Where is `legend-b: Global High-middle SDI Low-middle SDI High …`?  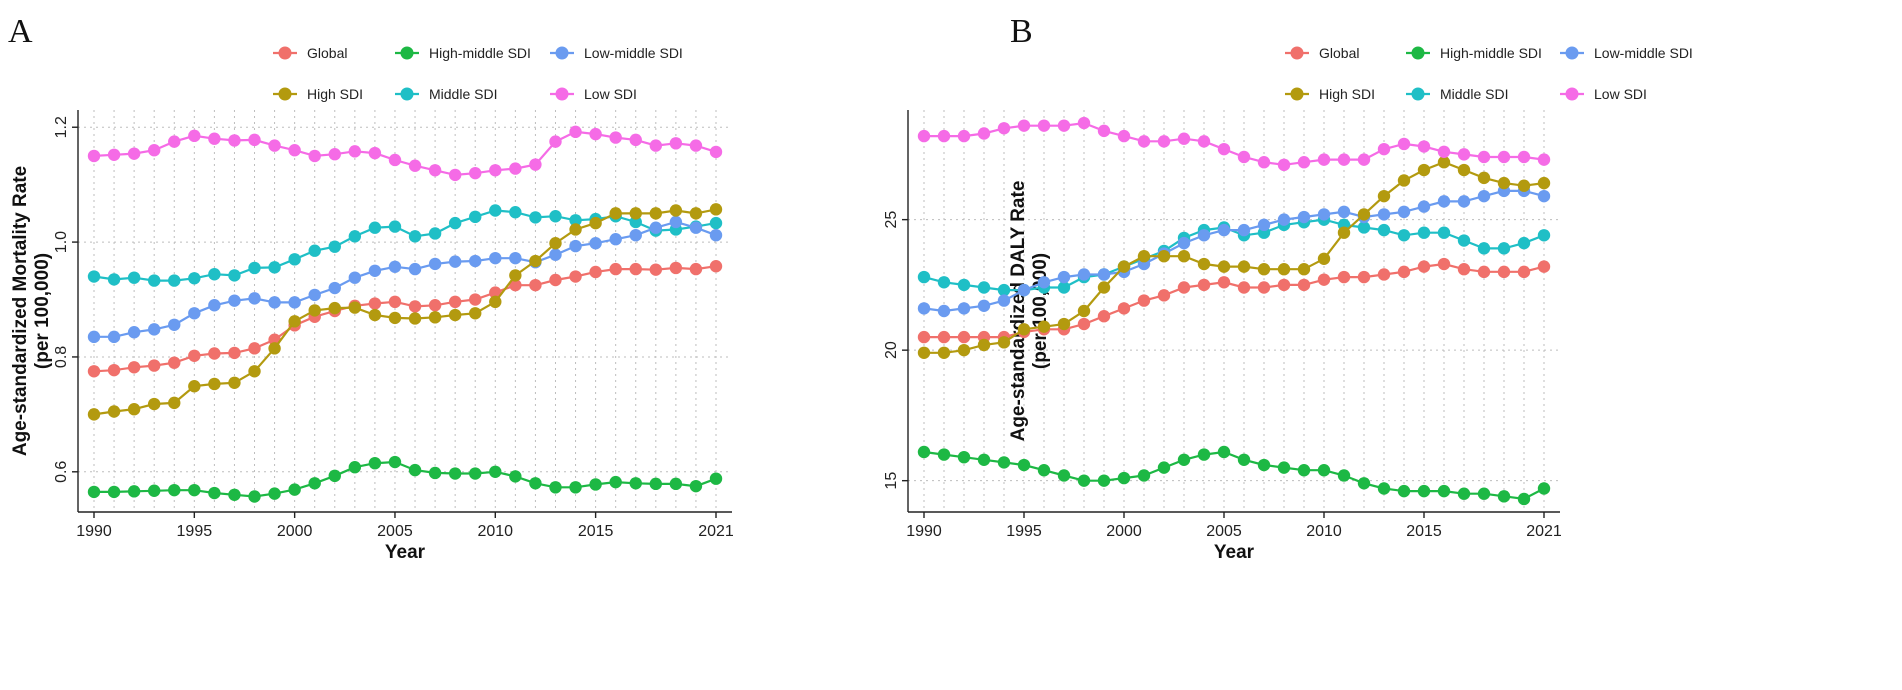
legend-b: Global High-middle SDI Low-middle SDI High … is located at coordinates (1489, 73).